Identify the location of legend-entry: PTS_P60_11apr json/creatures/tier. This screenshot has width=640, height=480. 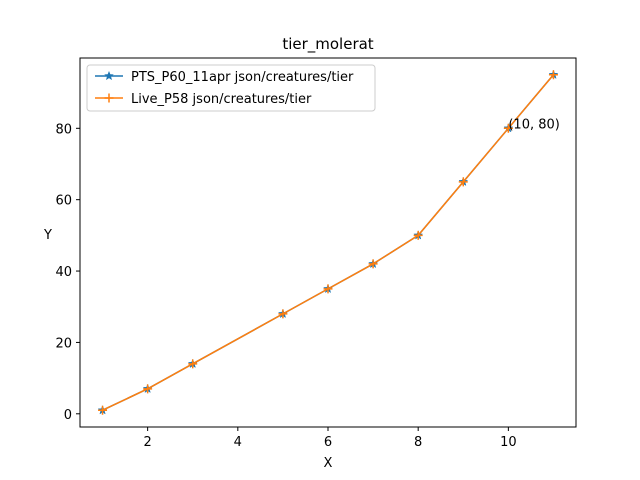
(224, 77).